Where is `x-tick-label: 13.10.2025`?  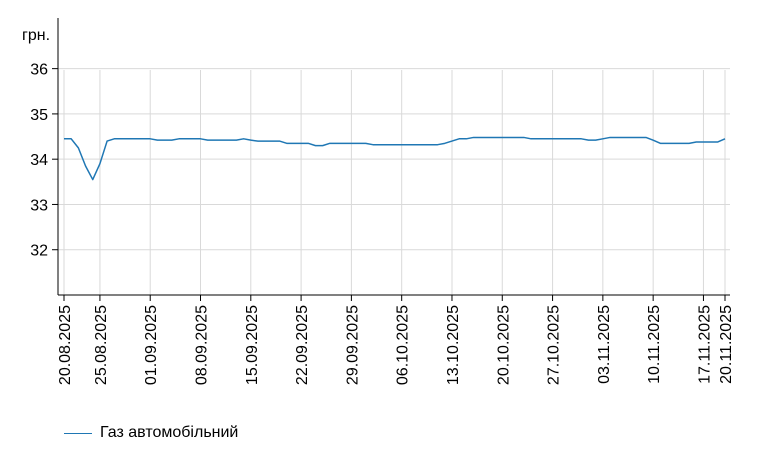
x-tick-label: 13.10.2025 is located at coordinates (453, 345).